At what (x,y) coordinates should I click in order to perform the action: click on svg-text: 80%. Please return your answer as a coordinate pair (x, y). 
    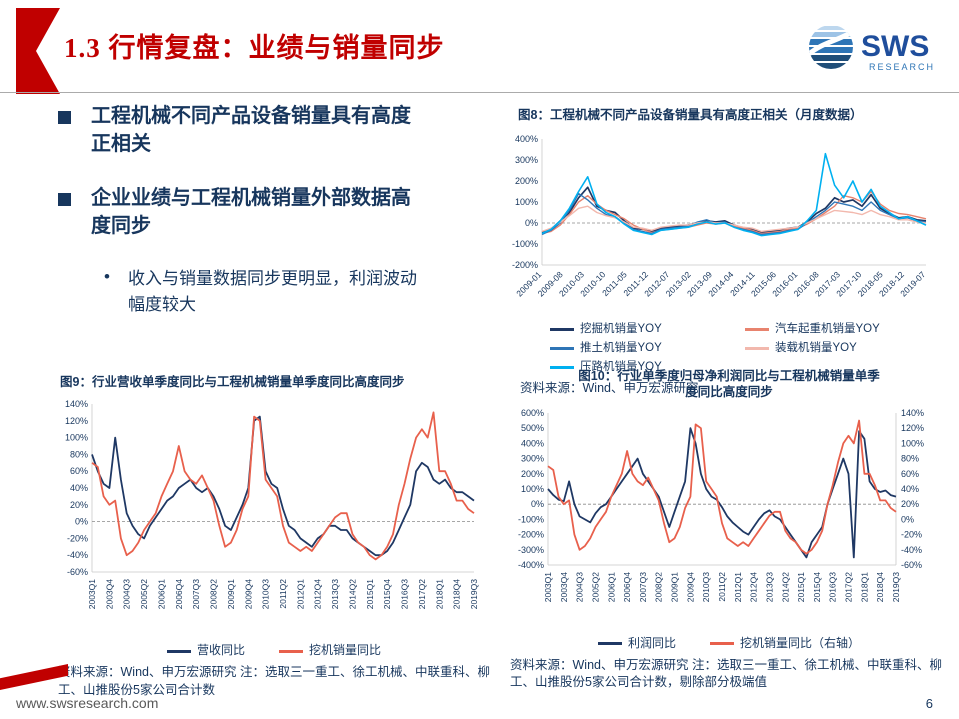
    Looking at the image, I should click on (79, 455).